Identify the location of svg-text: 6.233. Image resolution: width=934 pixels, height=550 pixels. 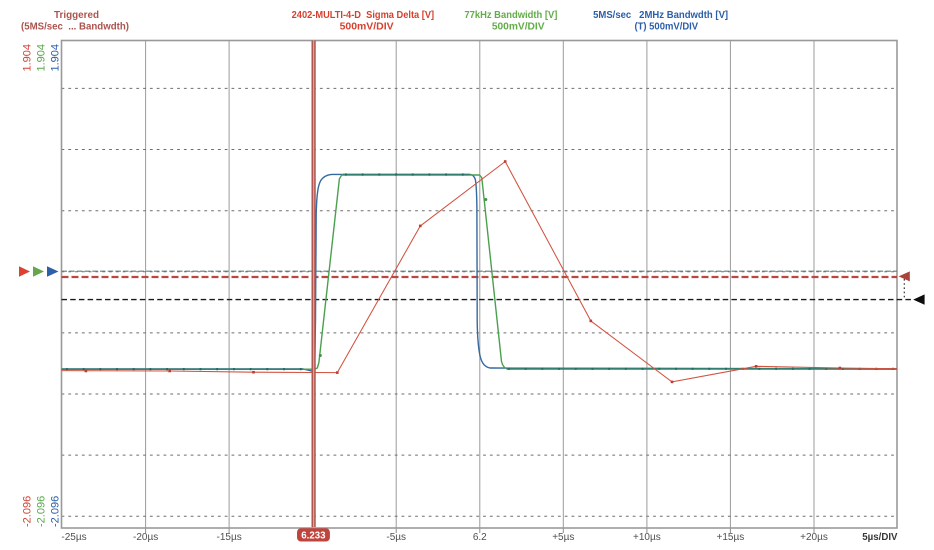
(313, 536).